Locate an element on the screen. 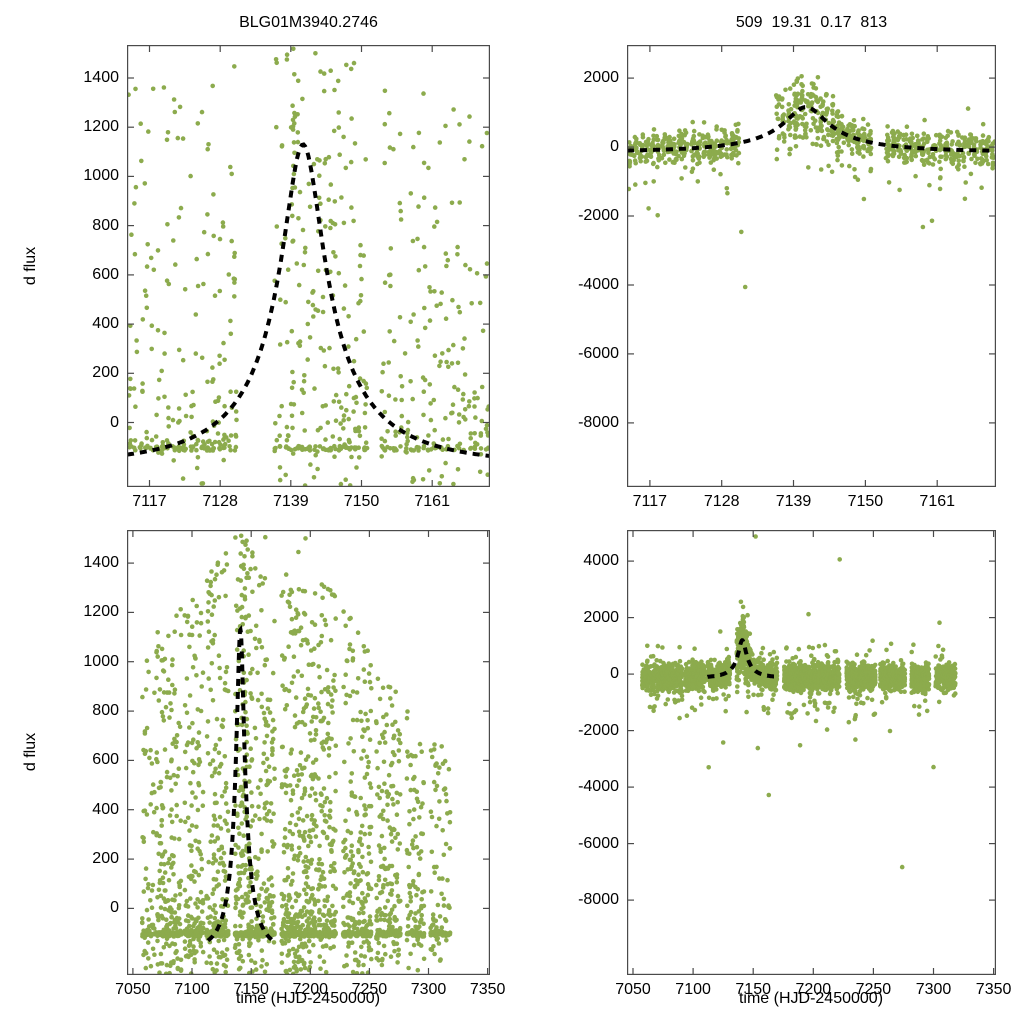  x-axis-label-left-column: time (HJD-2450000) is located at coordinates (308, 998).